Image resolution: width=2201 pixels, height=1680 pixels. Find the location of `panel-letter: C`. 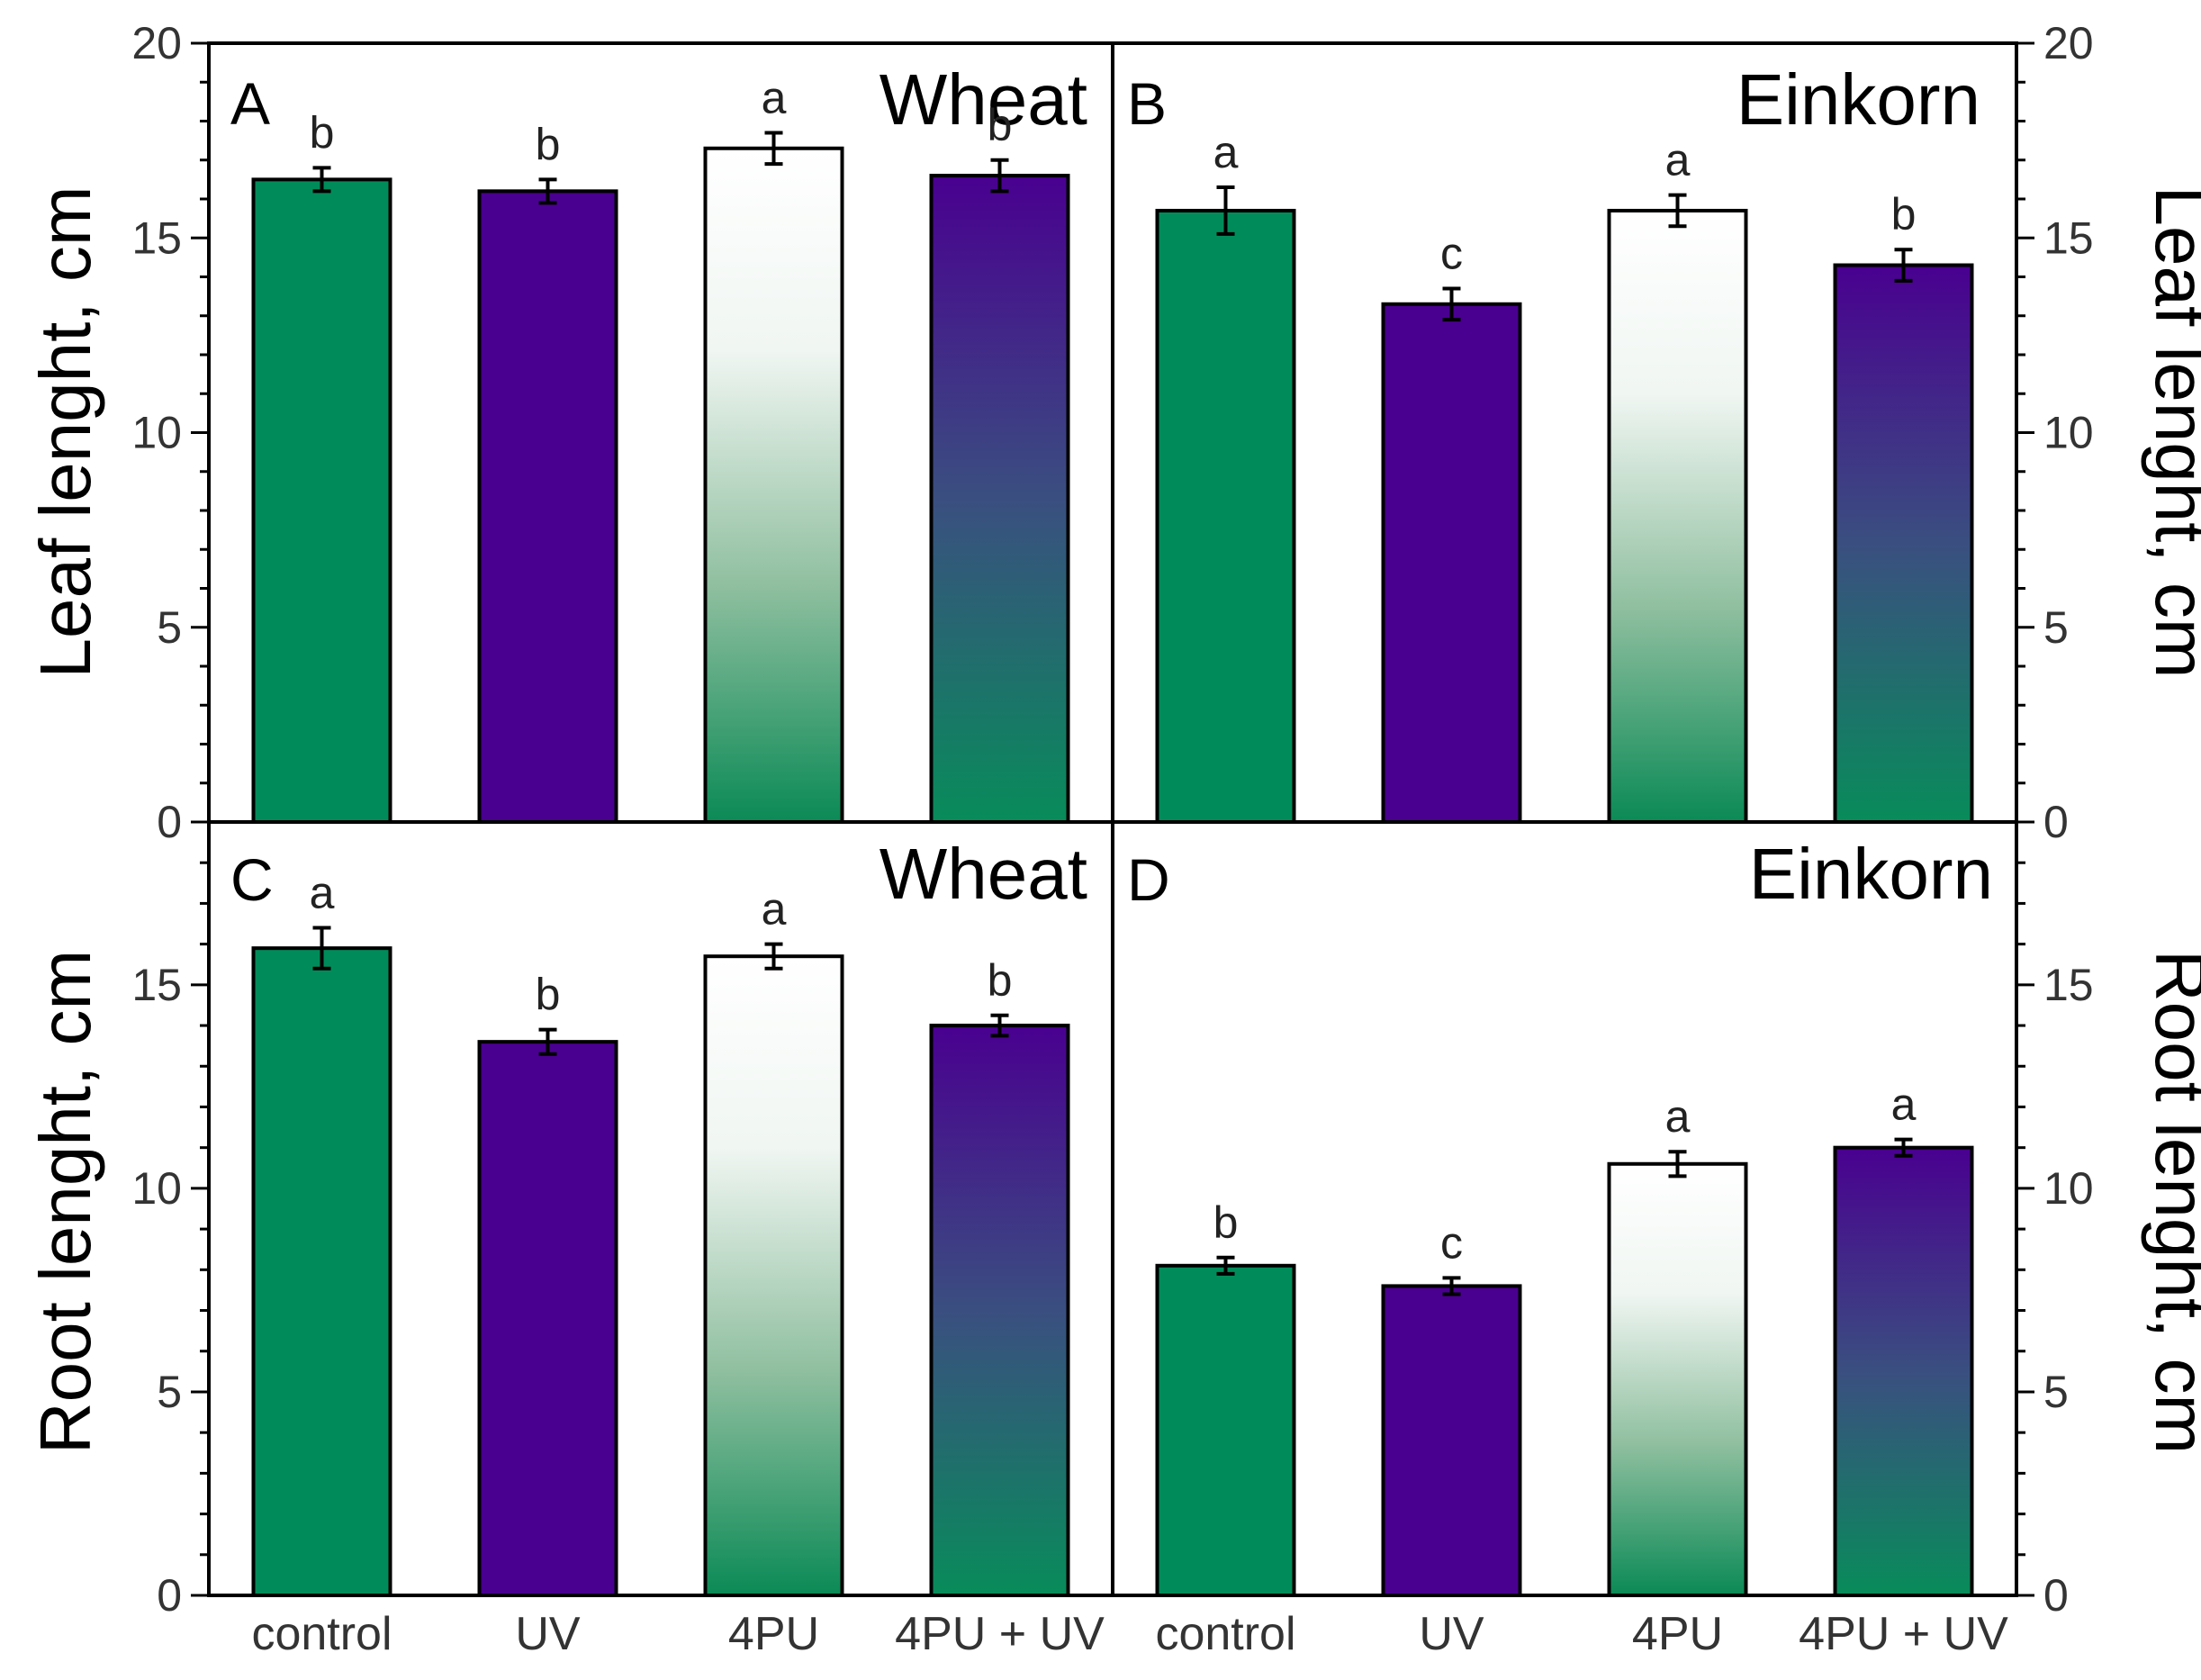

panel-letter: C is located at coordinates (252, 879).